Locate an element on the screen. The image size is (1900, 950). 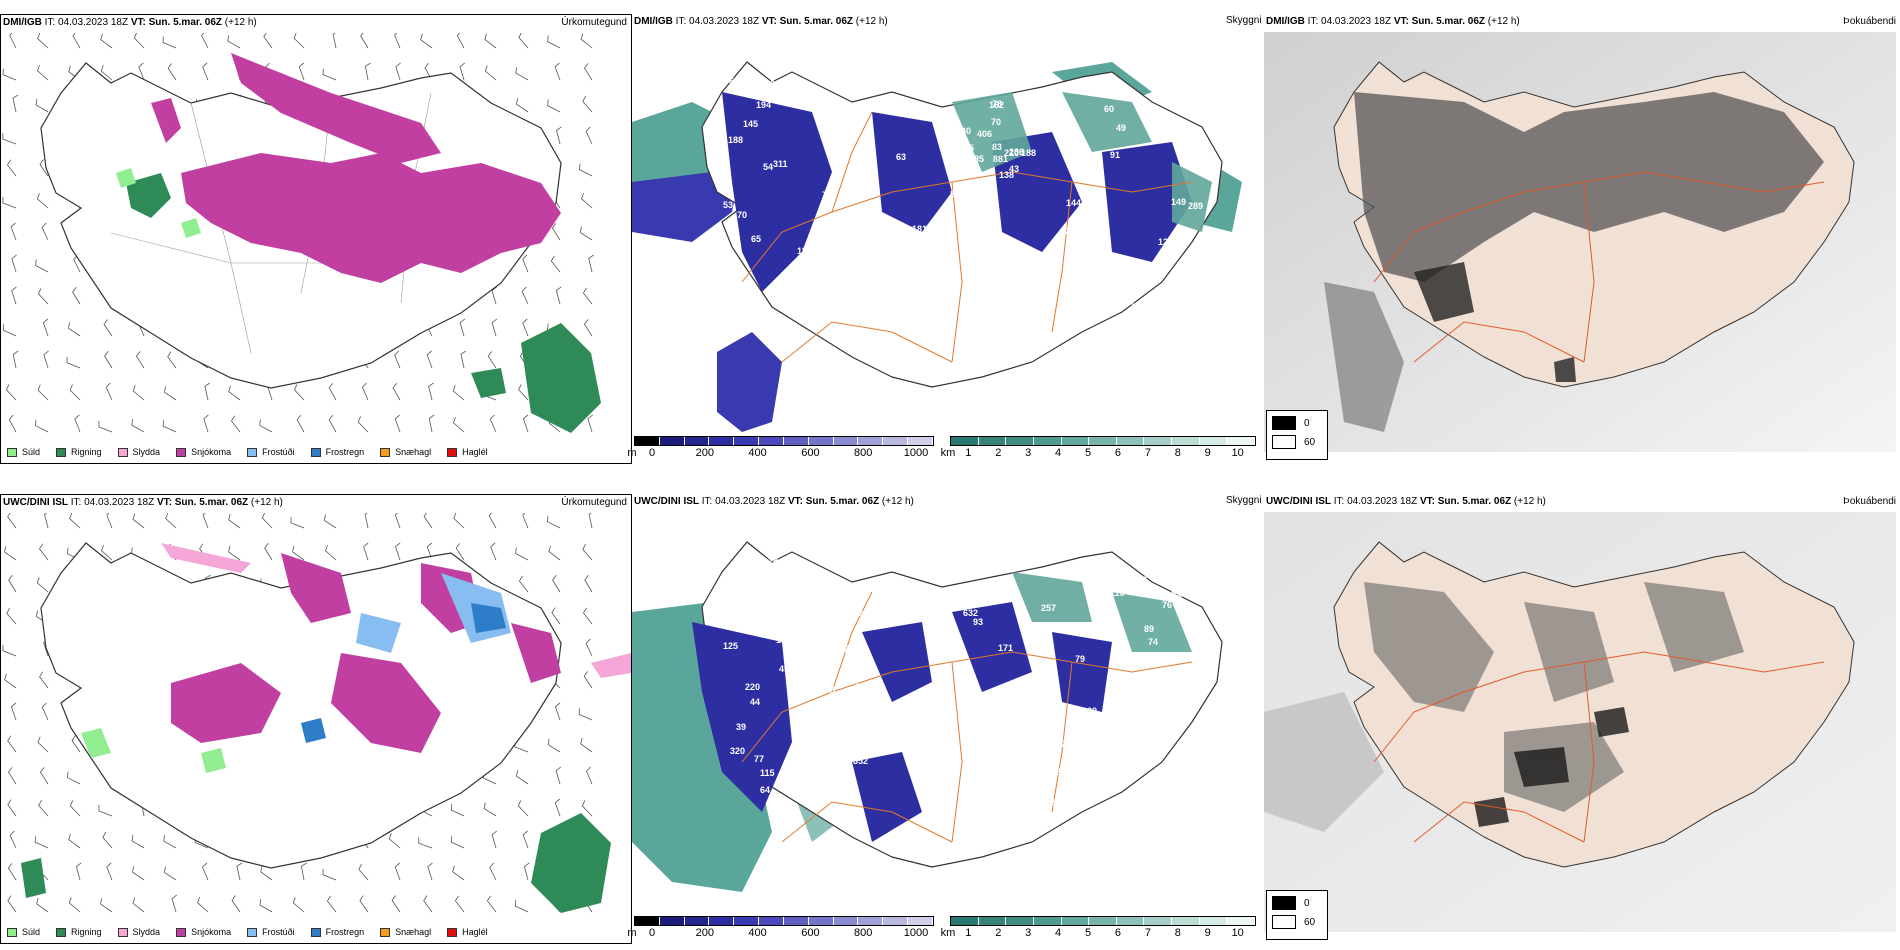
legend-item: Snæhagl is located at coordinates (405, 452).